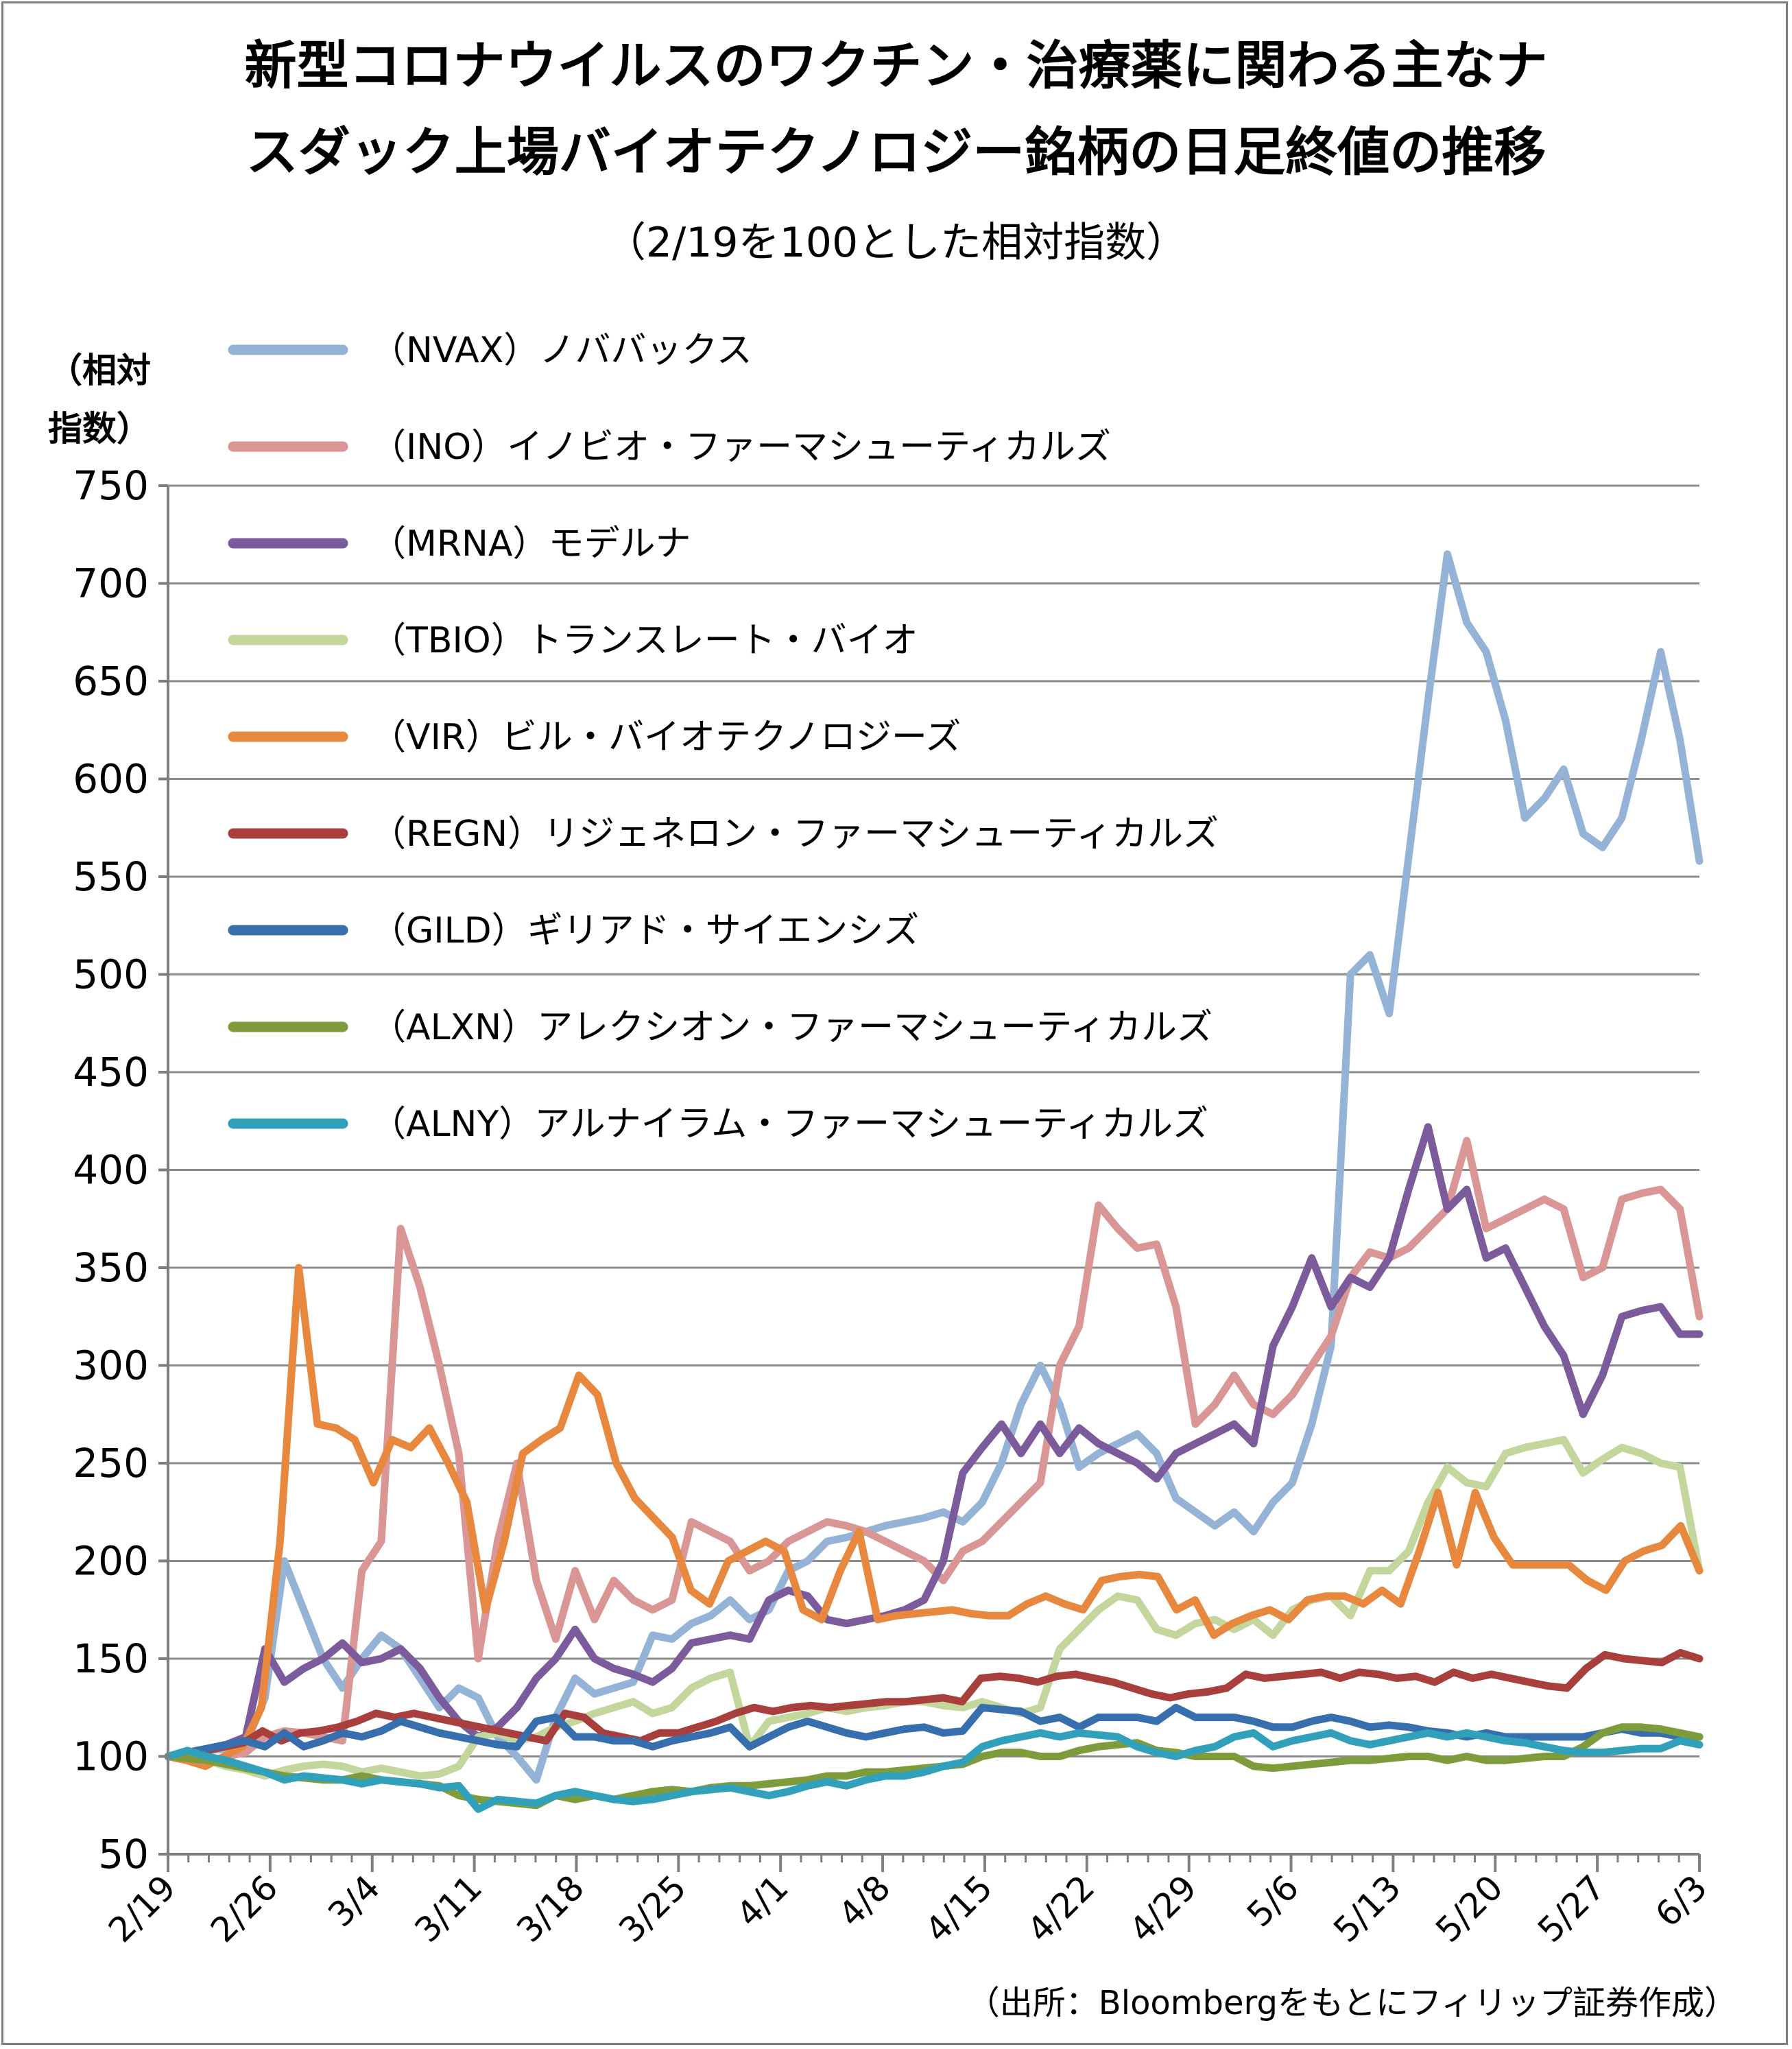  Describe the element at coordinates (864, 1900) in the screenshot. I see `x-tick-label: 4/8` at that location.